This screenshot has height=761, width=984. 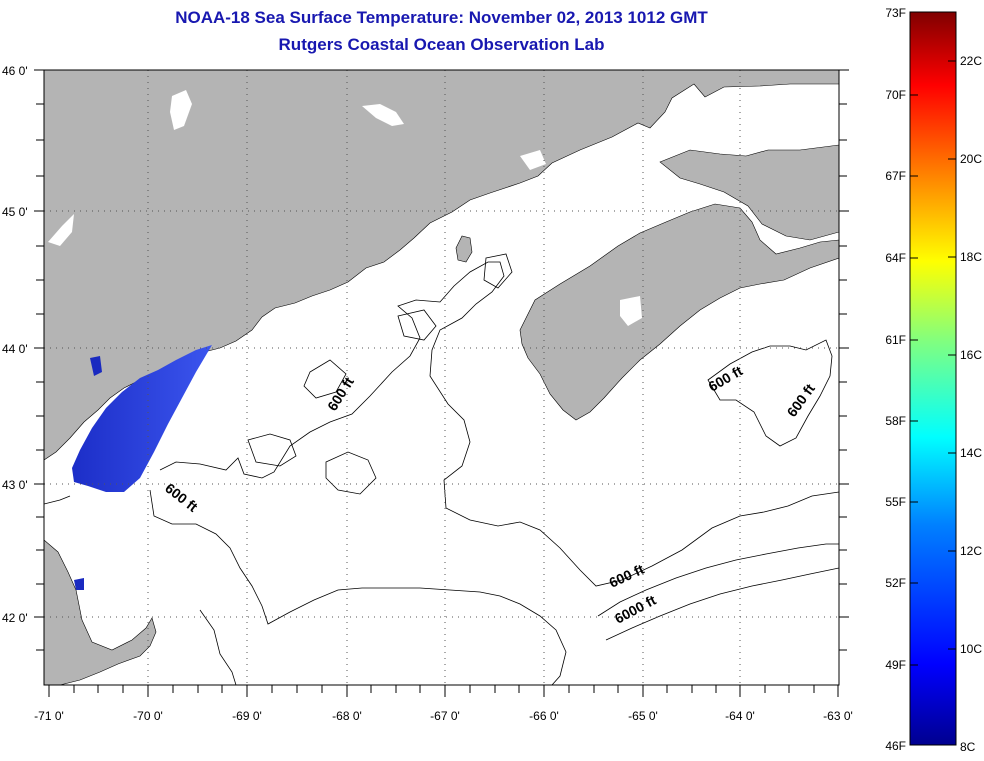 What do you see at coordinates (971, 649) in the screenshot?
I see `colorbar-c-label: 10C` at bounding box center [971, 649].